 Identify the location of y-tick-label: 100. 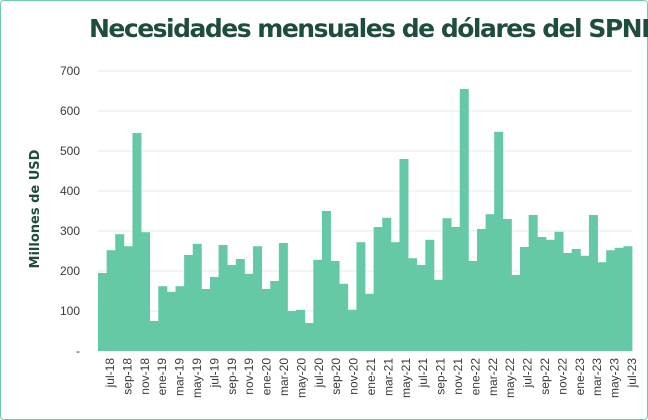
(70, 311).